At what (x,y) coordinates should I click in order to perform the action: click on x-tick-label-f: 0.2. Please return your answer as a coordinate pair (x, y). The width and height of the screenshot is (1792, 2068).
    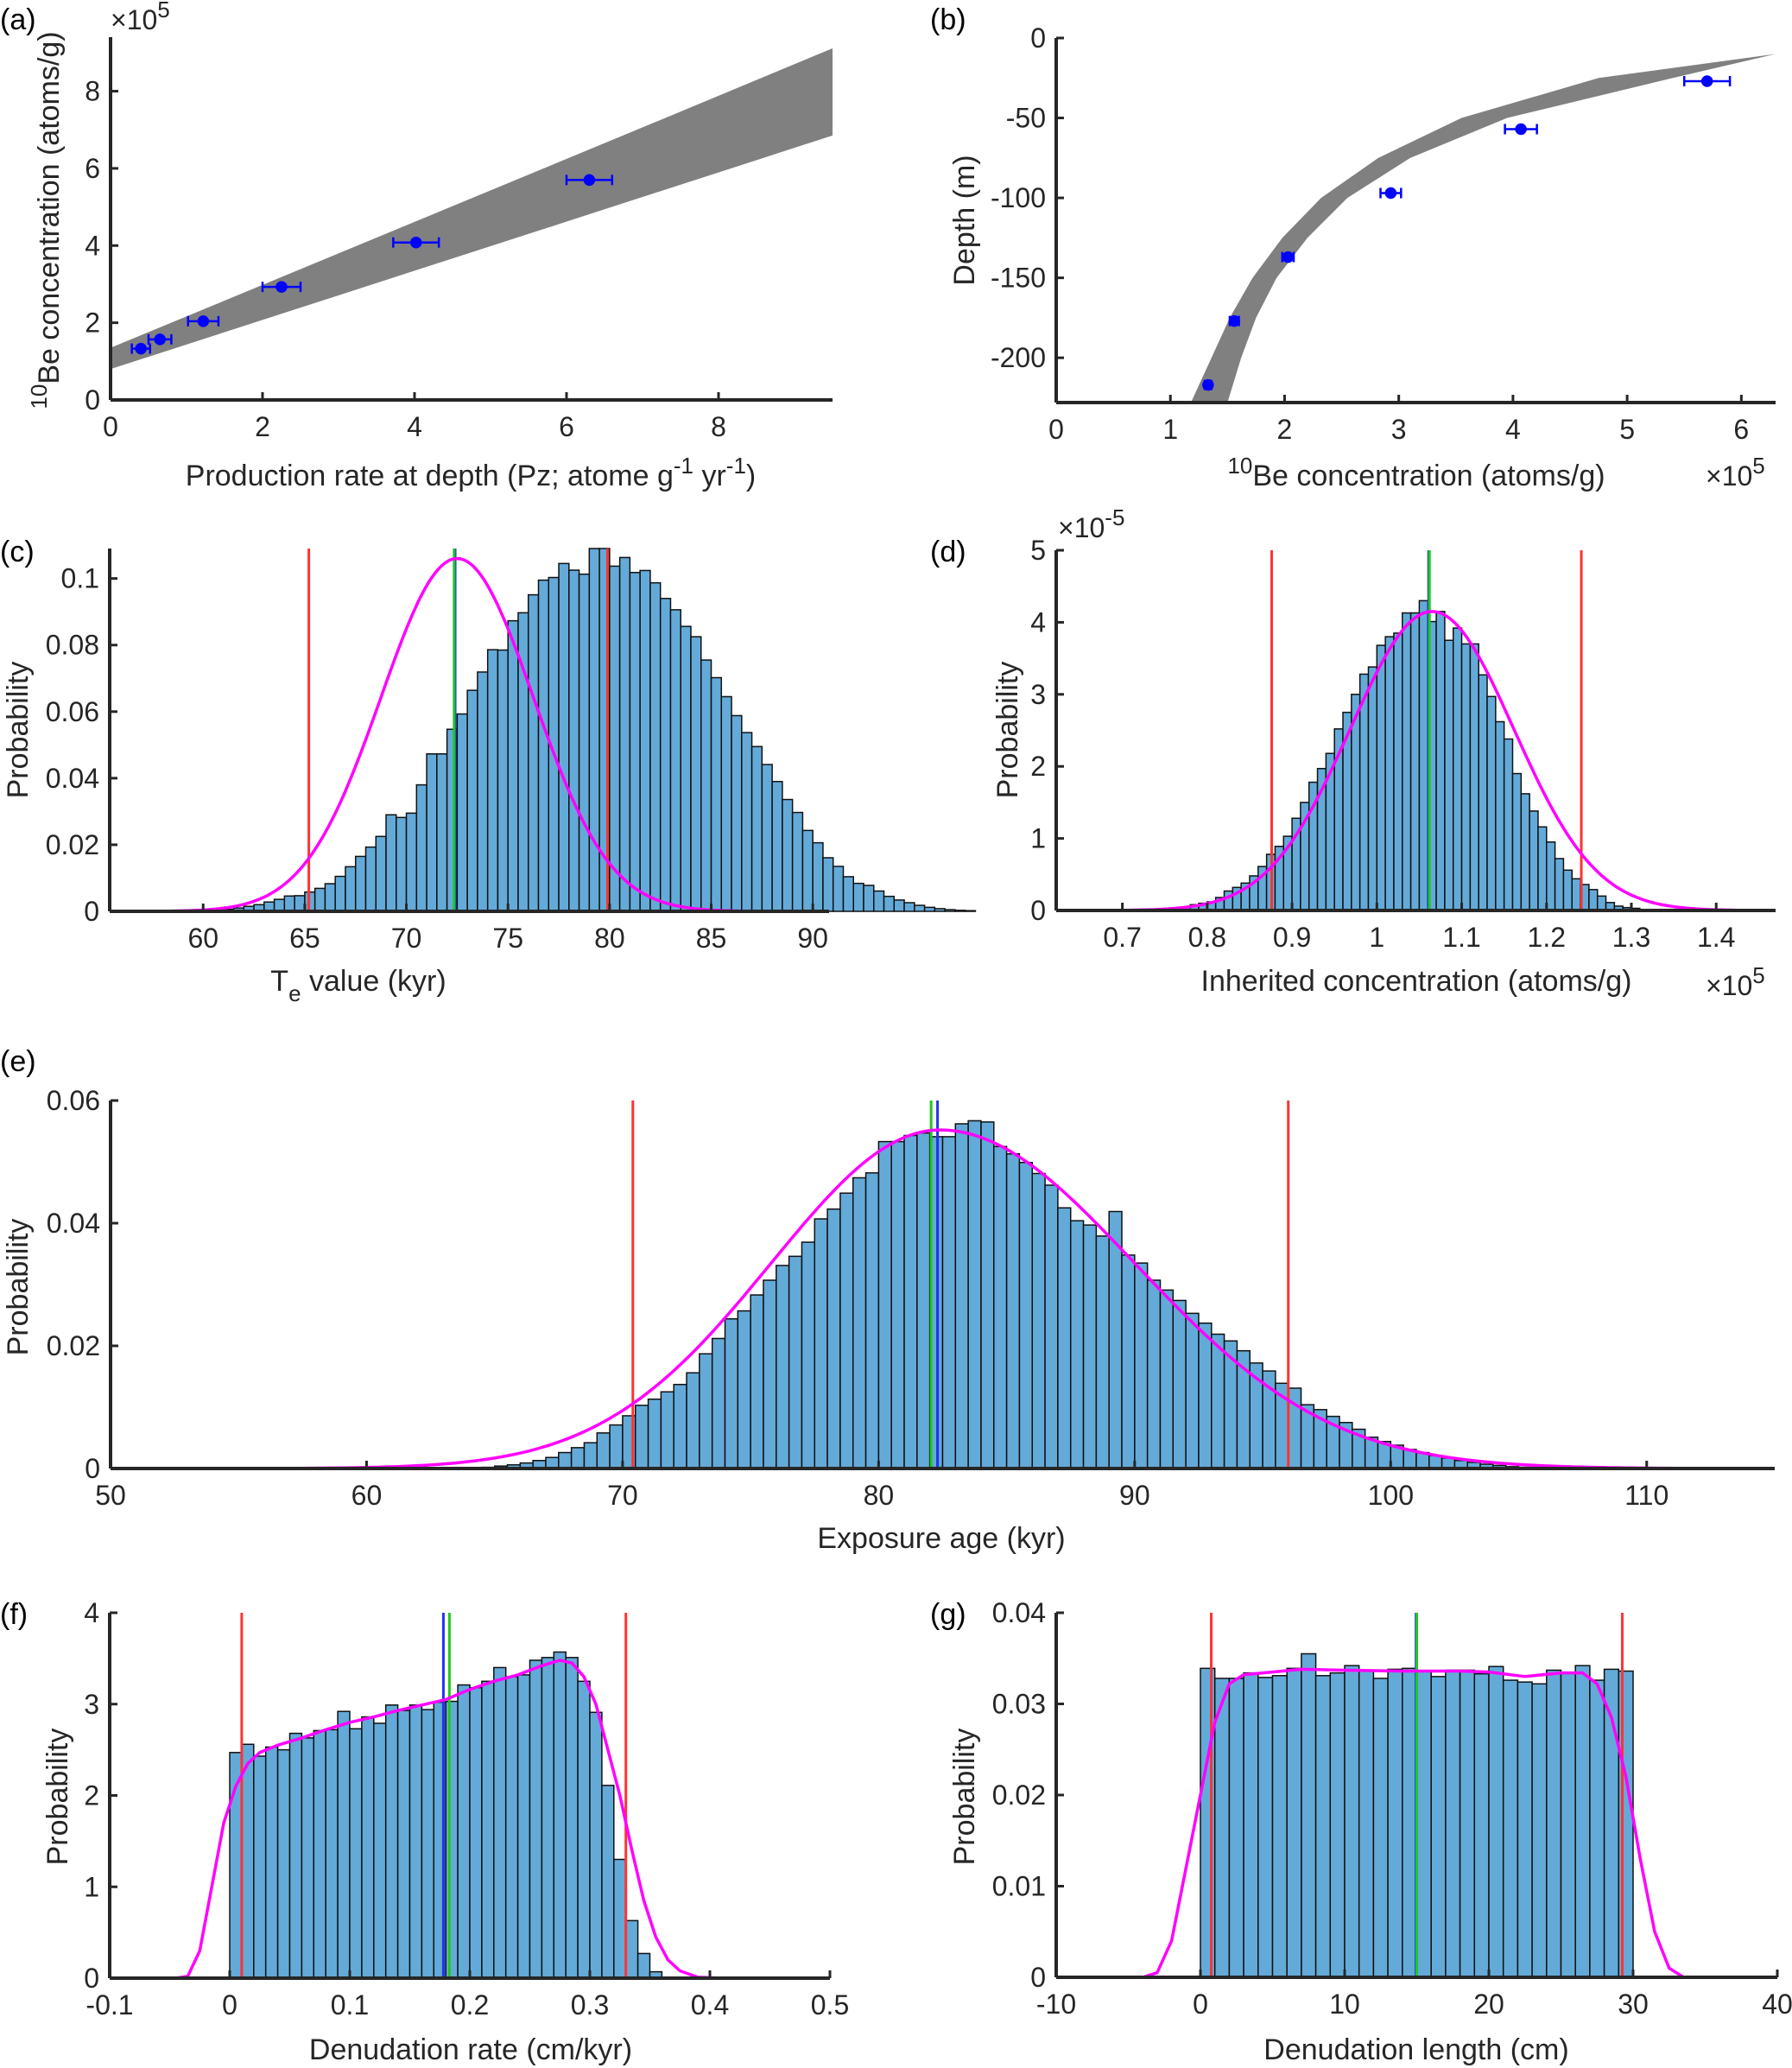
    Looking at the image, I should click on (470, 2004).